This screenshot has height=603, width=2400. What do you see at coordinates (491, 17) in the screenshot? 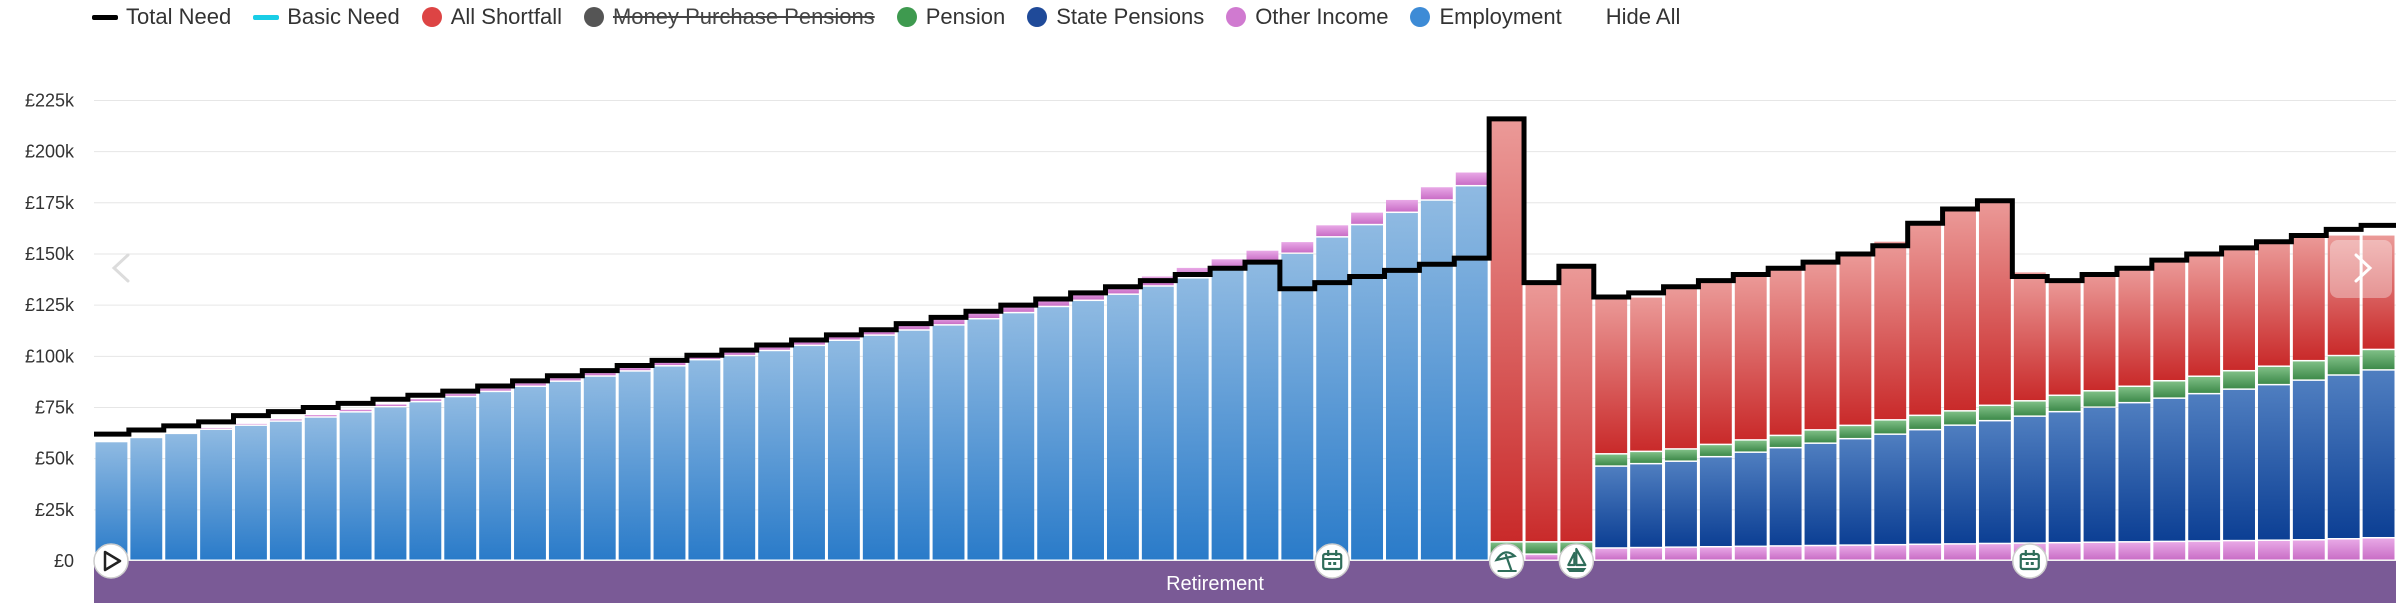
I see `legend-item-all-shortfall: All Shortfall` at bounding box center [491, 17].